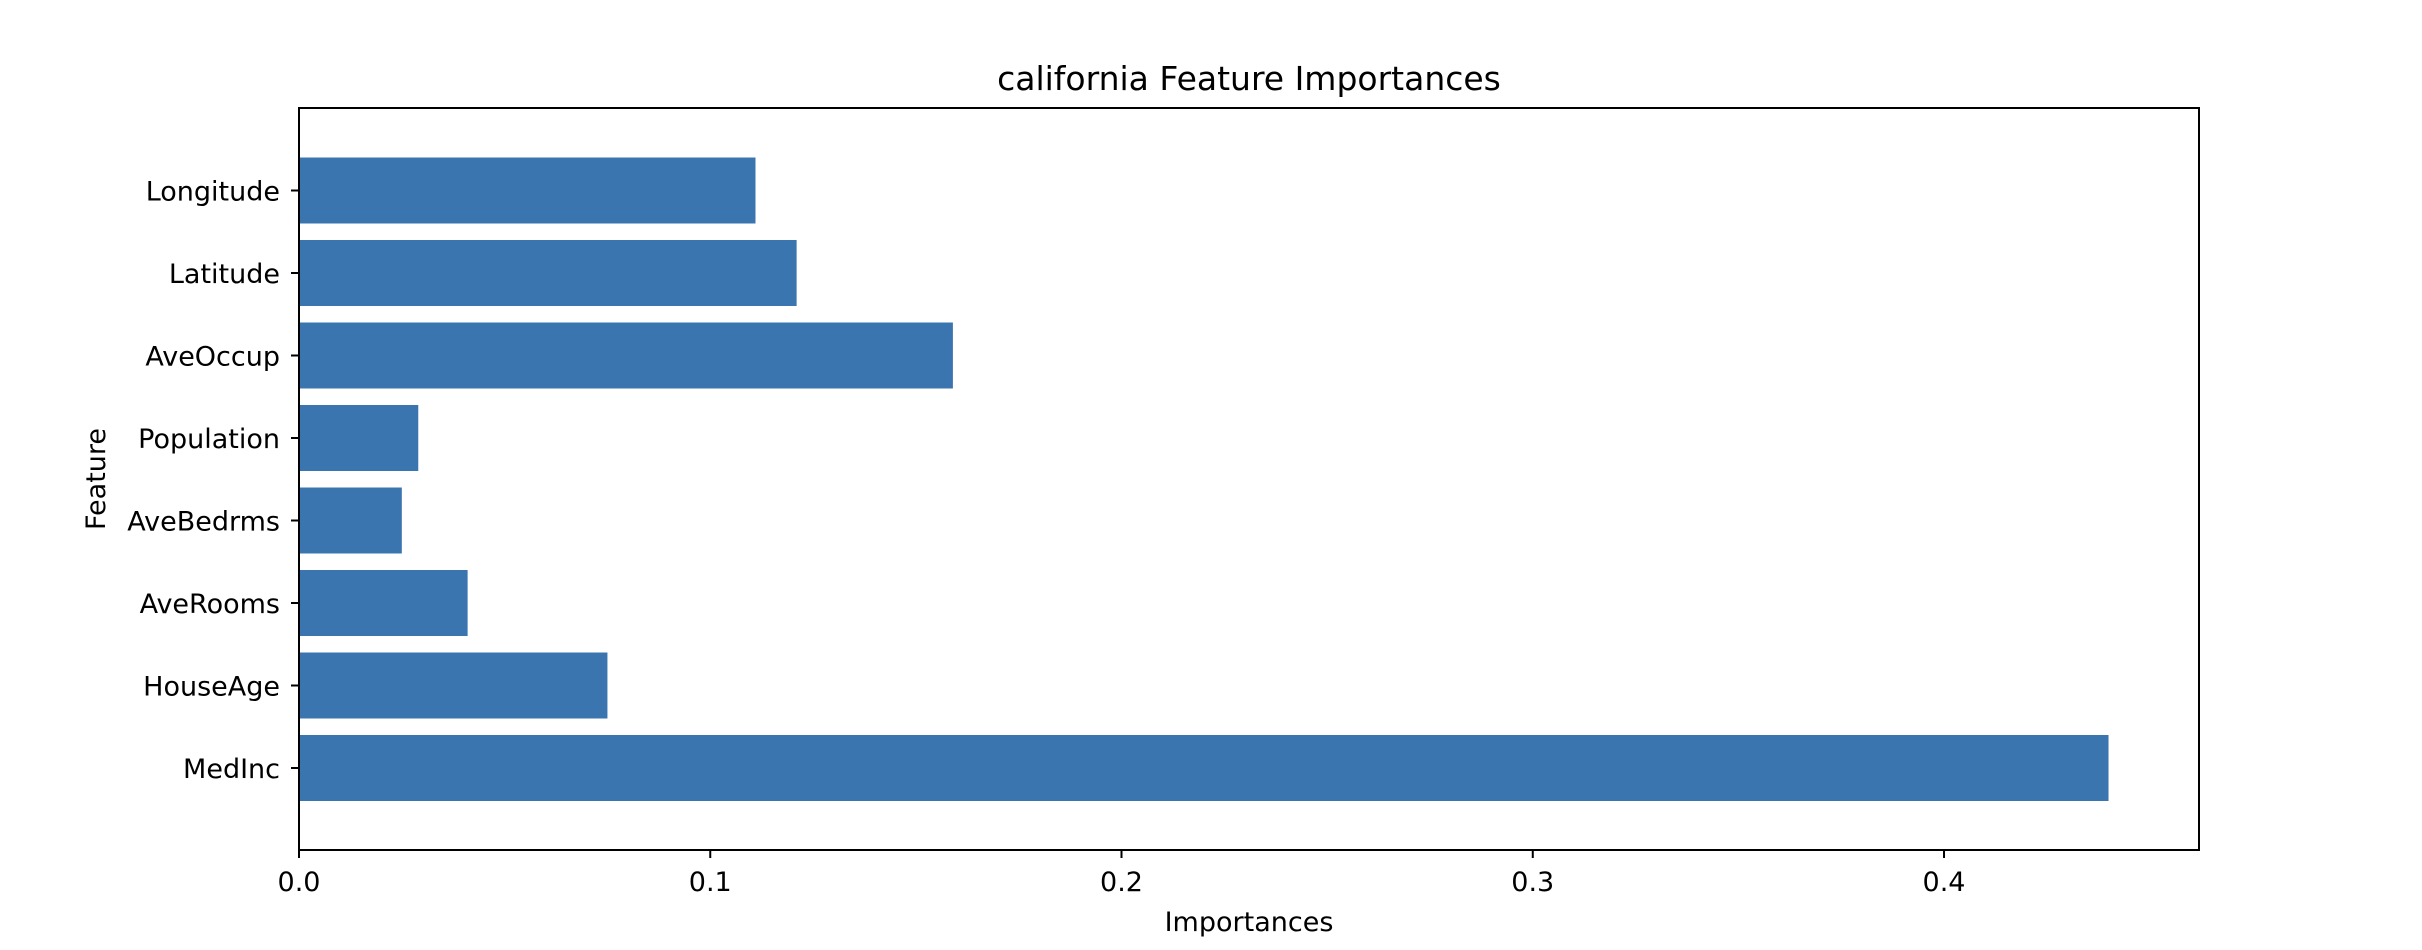  What do you see at coordinates (359, 438) in the screenshot?
I see `bar-population` at bounding box center [359, 438].